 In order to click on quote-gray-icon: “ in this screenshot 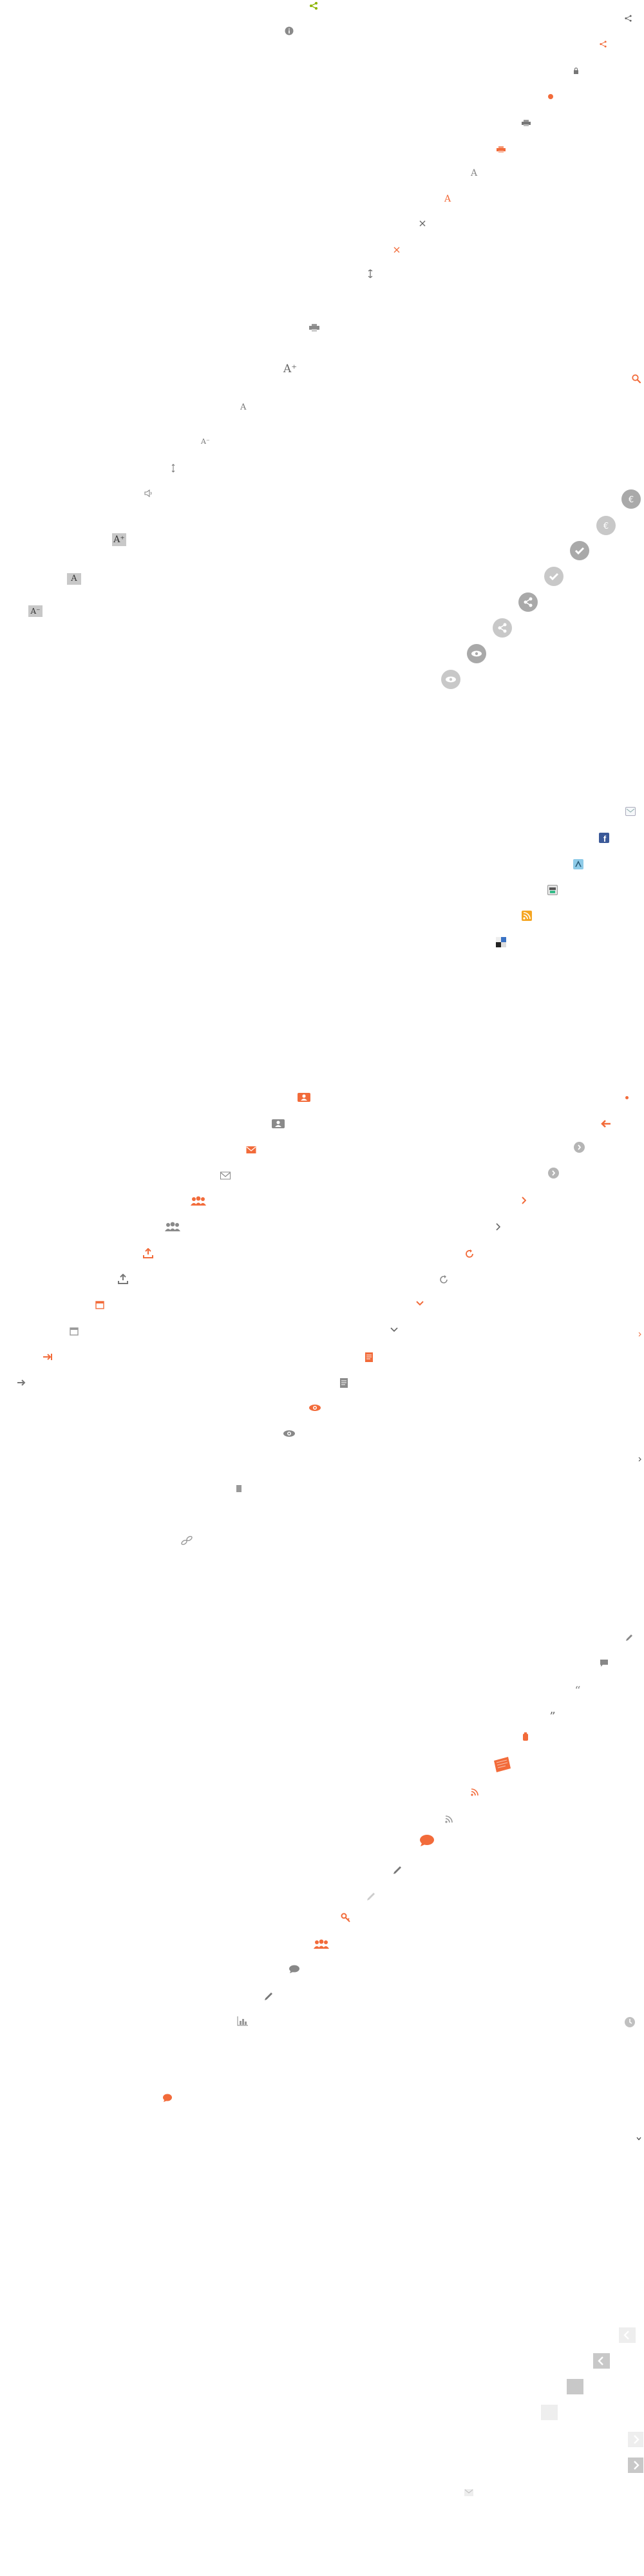, I will do `click(577, 1690)`.